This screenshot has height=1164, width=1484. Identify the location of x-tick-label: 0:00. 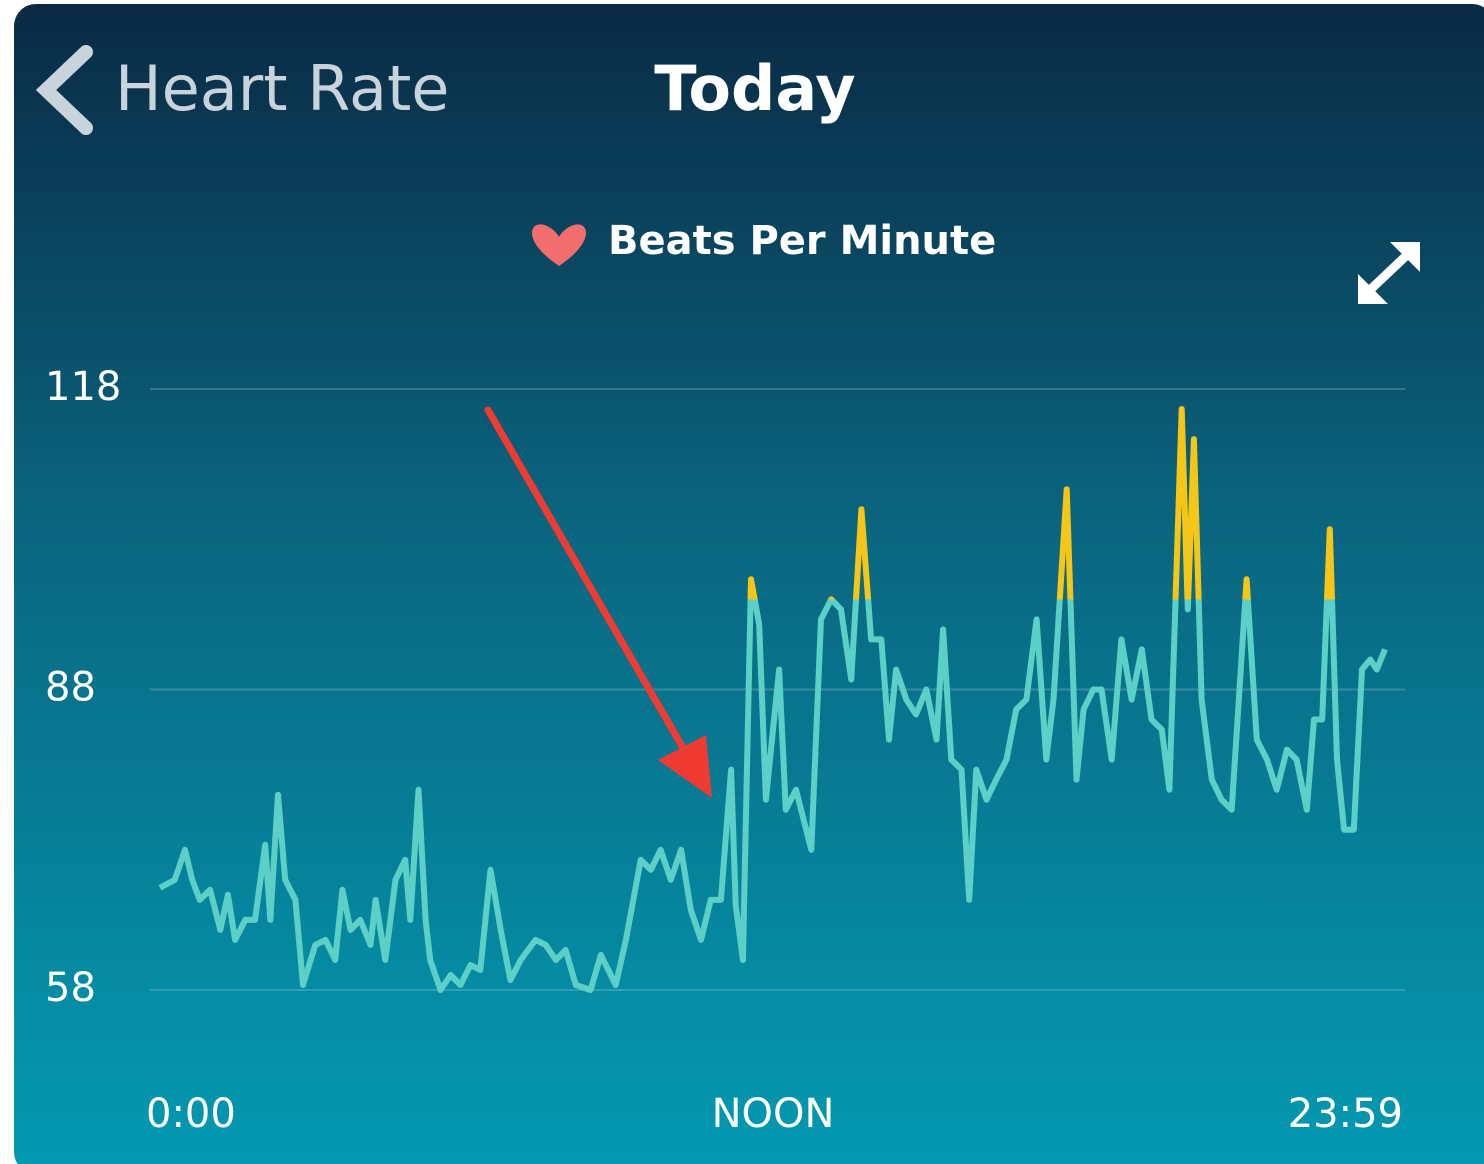
(191, 1114).